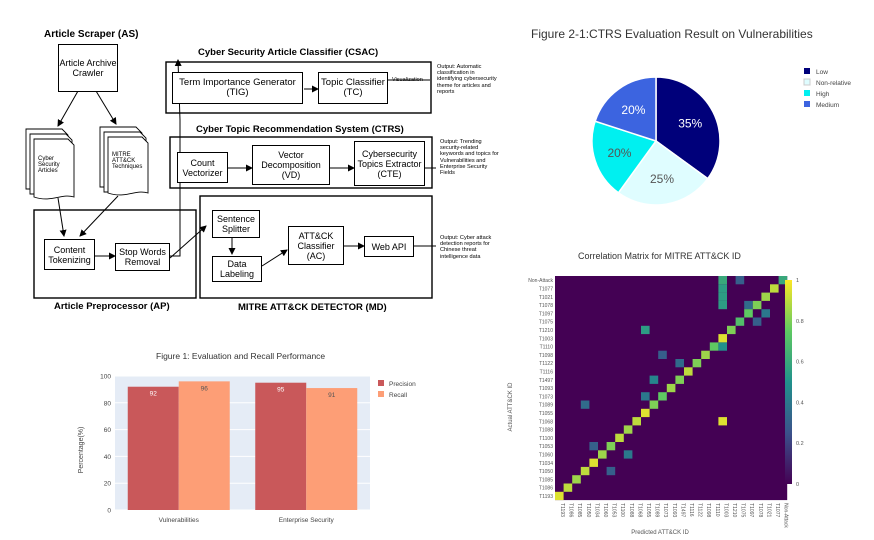 This screenshot has width=874, height=540. What do you see at coordinates (659, 256) in the screenshot?
I see `heatmap-title: Correlation Matrix for MITRE ATT&CK ID` at bounding box center [659, 256].